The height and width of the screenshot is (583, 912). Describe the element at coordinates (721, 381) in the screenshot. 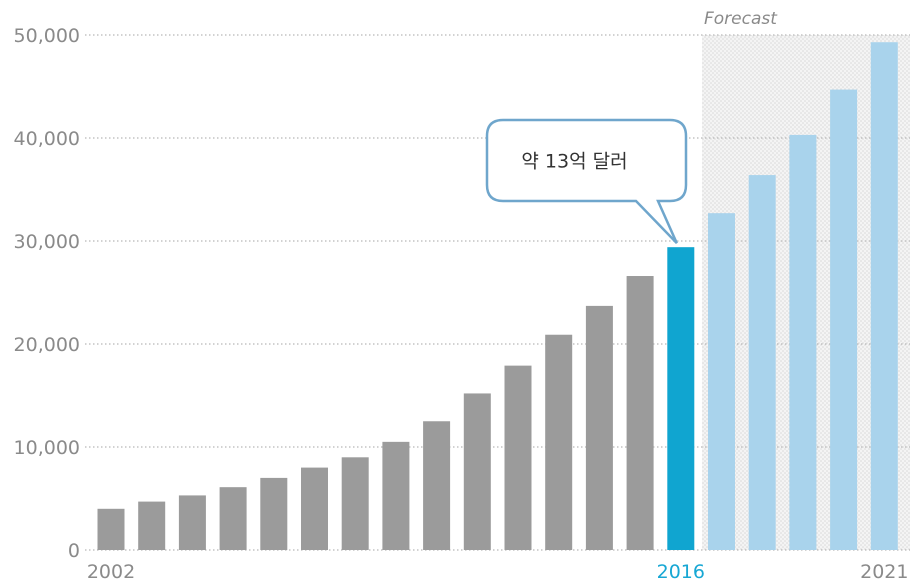

I see `bar-2017` at that location.